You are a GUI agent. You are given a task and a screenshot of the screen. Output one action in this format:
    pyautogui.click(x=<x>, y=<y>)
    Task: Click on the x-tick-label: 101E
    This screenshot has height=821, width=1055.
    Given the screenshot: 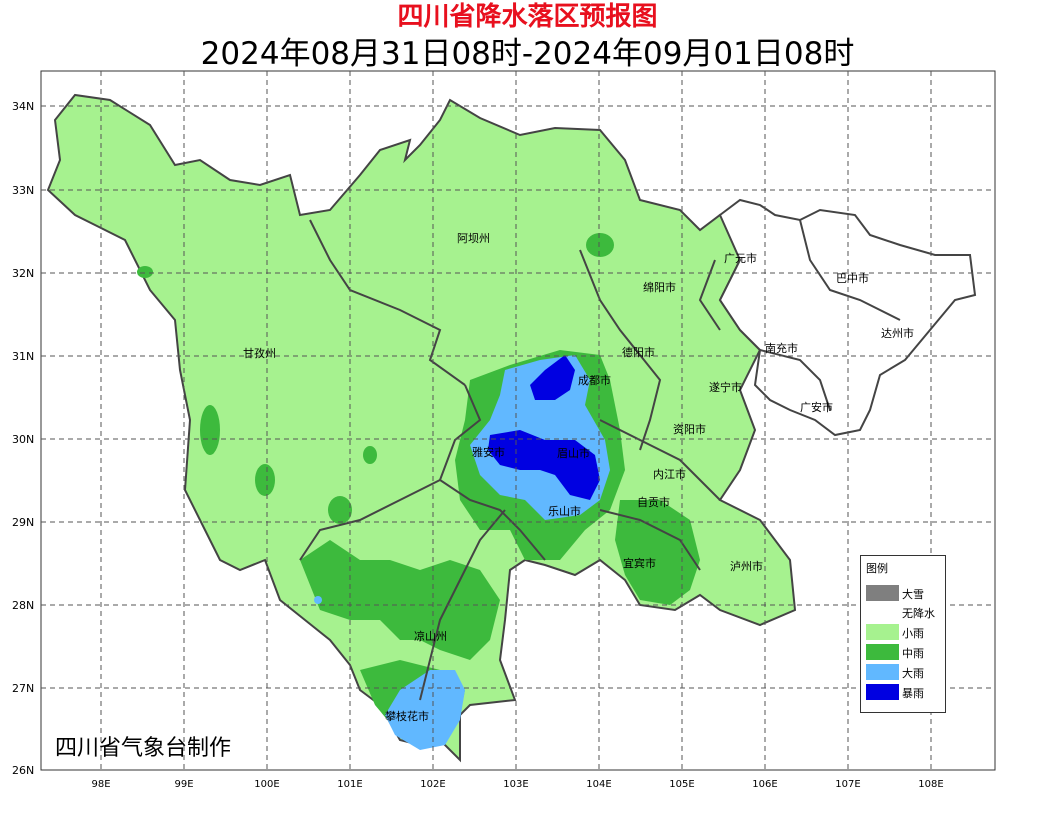 What is the action you would take?
    pyautogui.click(x=349, y=784)
    